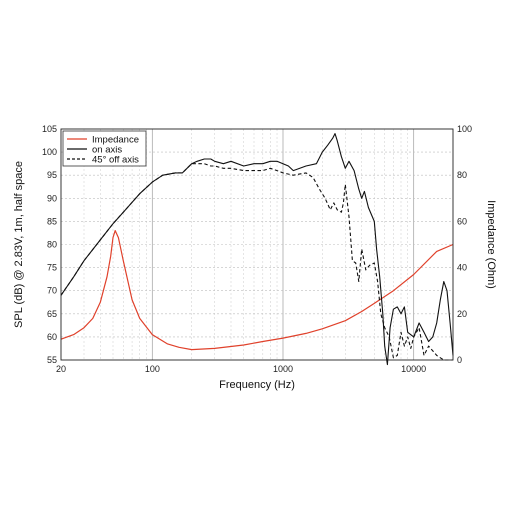  Describe the element at coordinates (52, 198) in the screenshot. I see `y-tick-label: 90` at that location.